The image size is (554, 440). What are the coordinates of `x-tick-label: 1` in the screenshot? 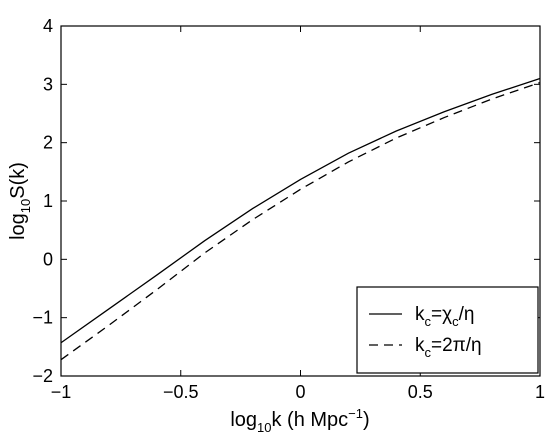 It's located at (540, 392).